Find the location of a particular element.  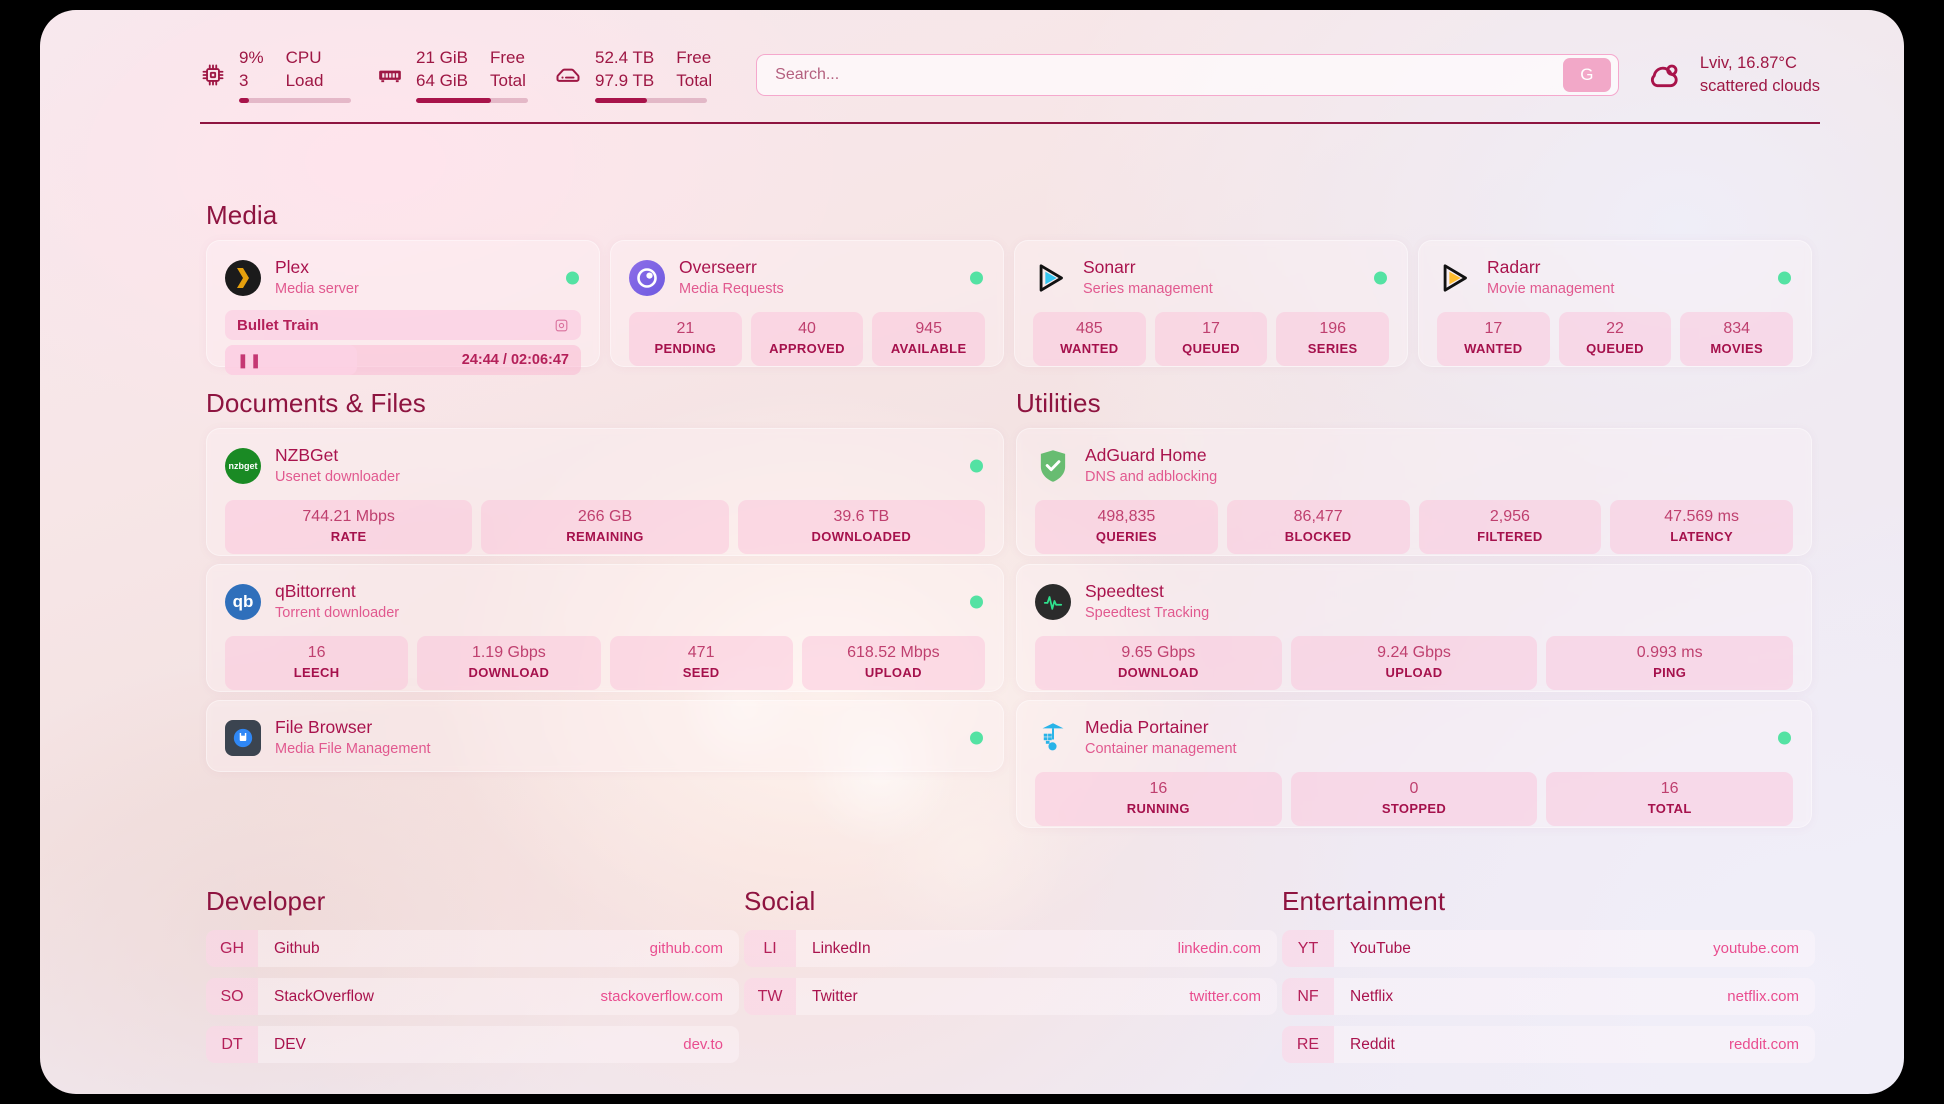

service-desc: DNS and adblocking is located at coordinates (1151, 476).